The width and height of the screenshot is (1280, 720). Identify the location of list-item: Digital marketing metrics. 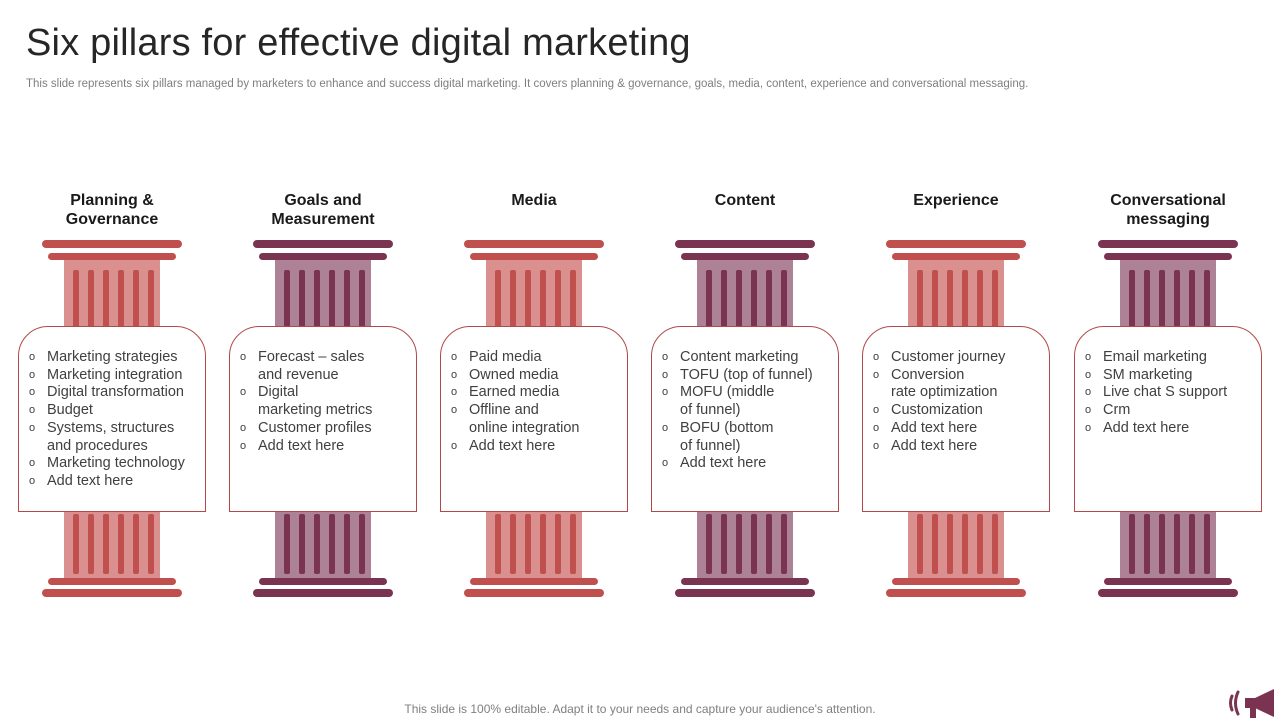
(324, 401).